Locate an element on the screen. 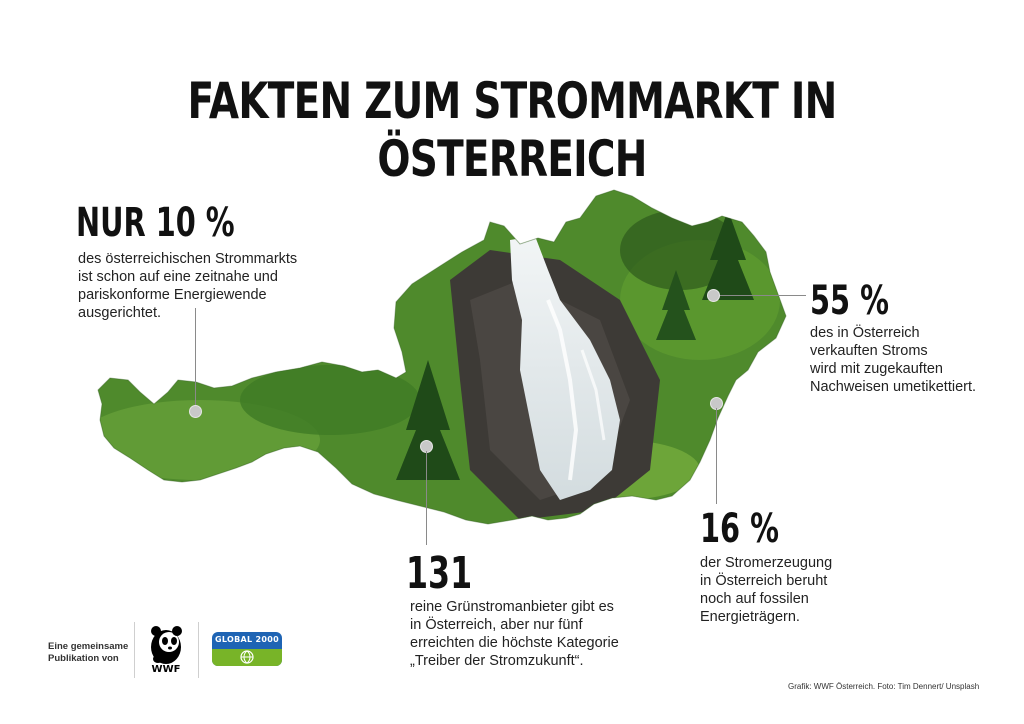  fact-1-stat: NUR 10 % is located at coordinates (155, 223).